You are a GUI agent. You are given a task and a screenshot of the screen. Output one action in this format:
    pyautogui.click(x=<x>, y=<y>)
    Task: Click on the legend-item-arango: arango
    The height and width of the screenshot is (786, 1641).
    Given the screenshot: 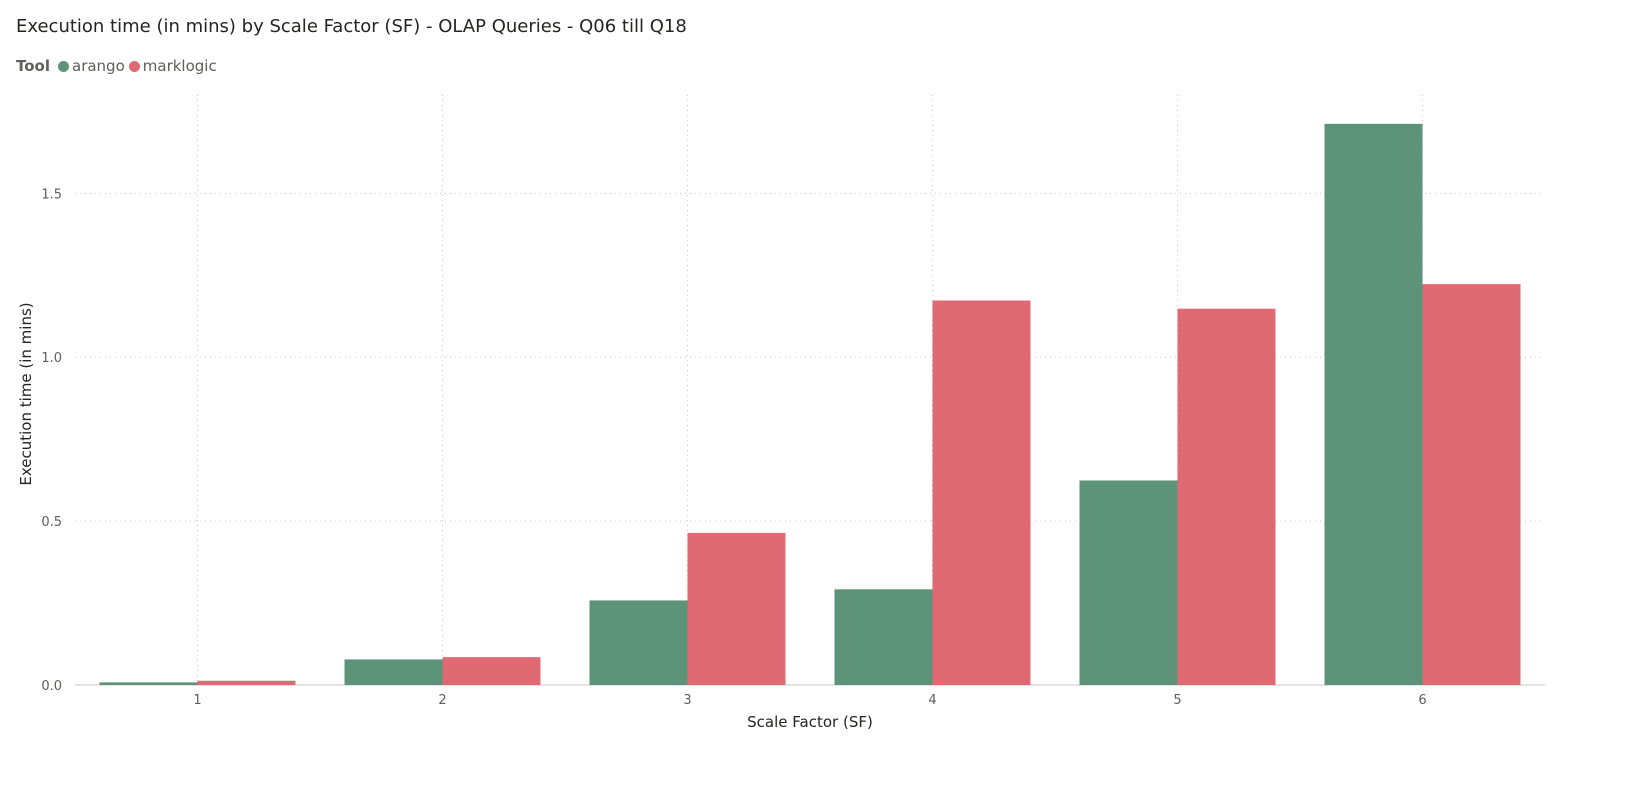 What is the action you would take?
    pyautogui.click(x=91, y=66)
    